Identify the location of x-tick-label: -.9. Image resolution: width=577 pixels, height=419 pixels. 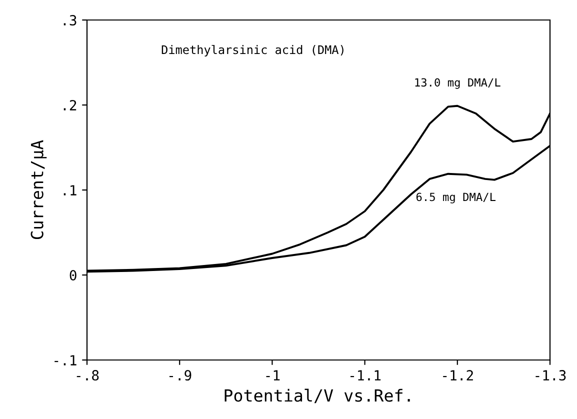
(180, 375).